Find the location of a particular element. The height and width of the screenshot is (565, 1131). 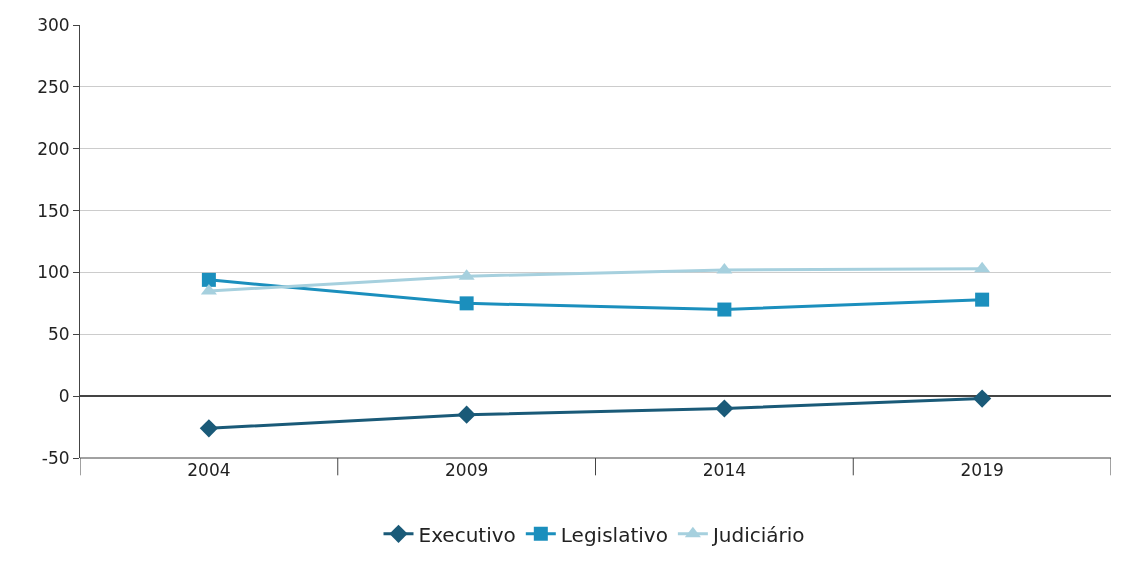

x-tick-label: 2014 is located at coordinates (724, 470).